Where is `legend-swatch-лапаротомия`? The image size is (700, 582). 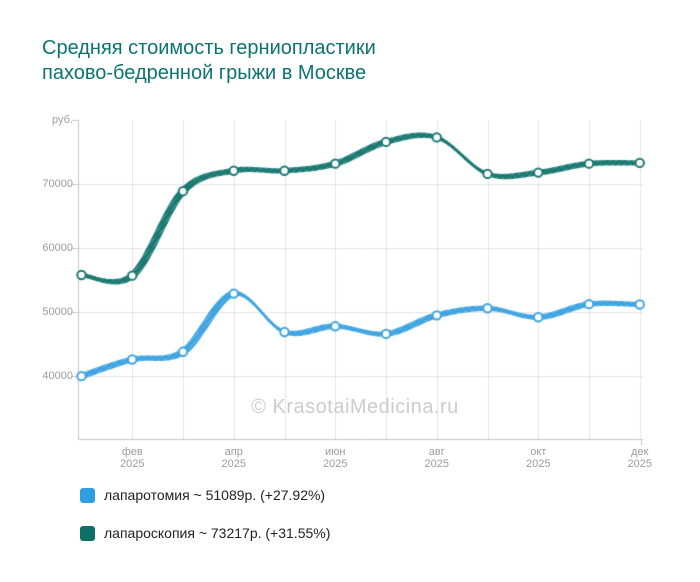
legend-swatch-лапаротомия is located at coordinates (87, 495).